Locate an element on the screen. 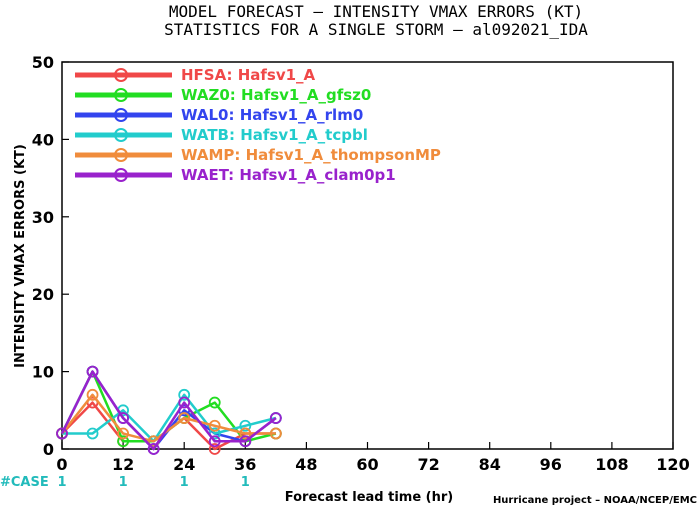  y-tick-label: 10 is located at coordinates (43, 372).